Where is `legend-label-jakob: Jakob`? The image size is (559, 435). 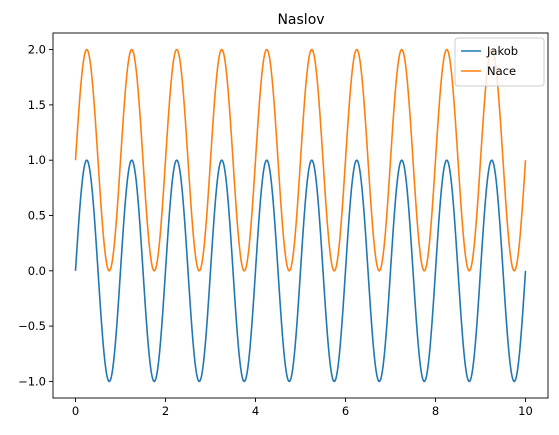 legend-label-jakob: Jakob is located at coordinates (502, 51).